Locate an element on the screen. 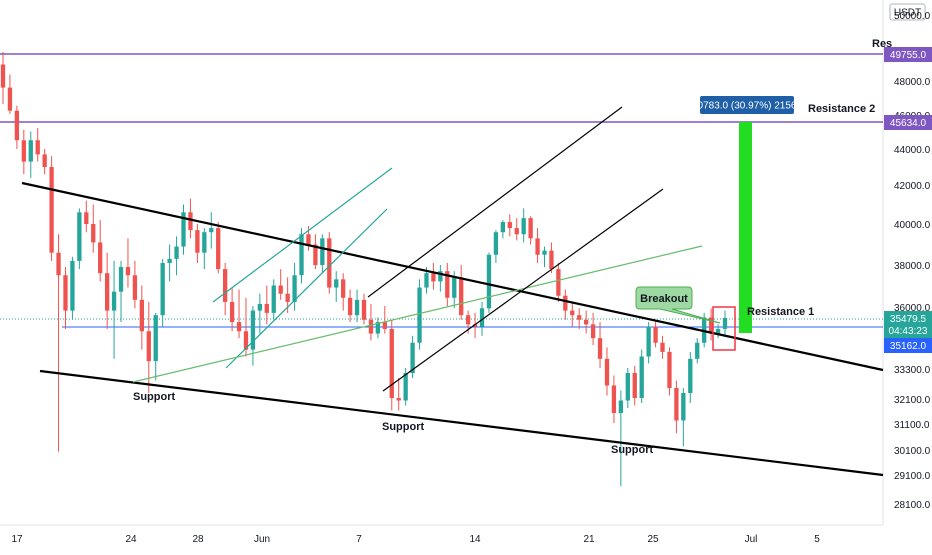 This screenshot has width=932, height=555. target-projection-bar is located at coordinates (745, 227).